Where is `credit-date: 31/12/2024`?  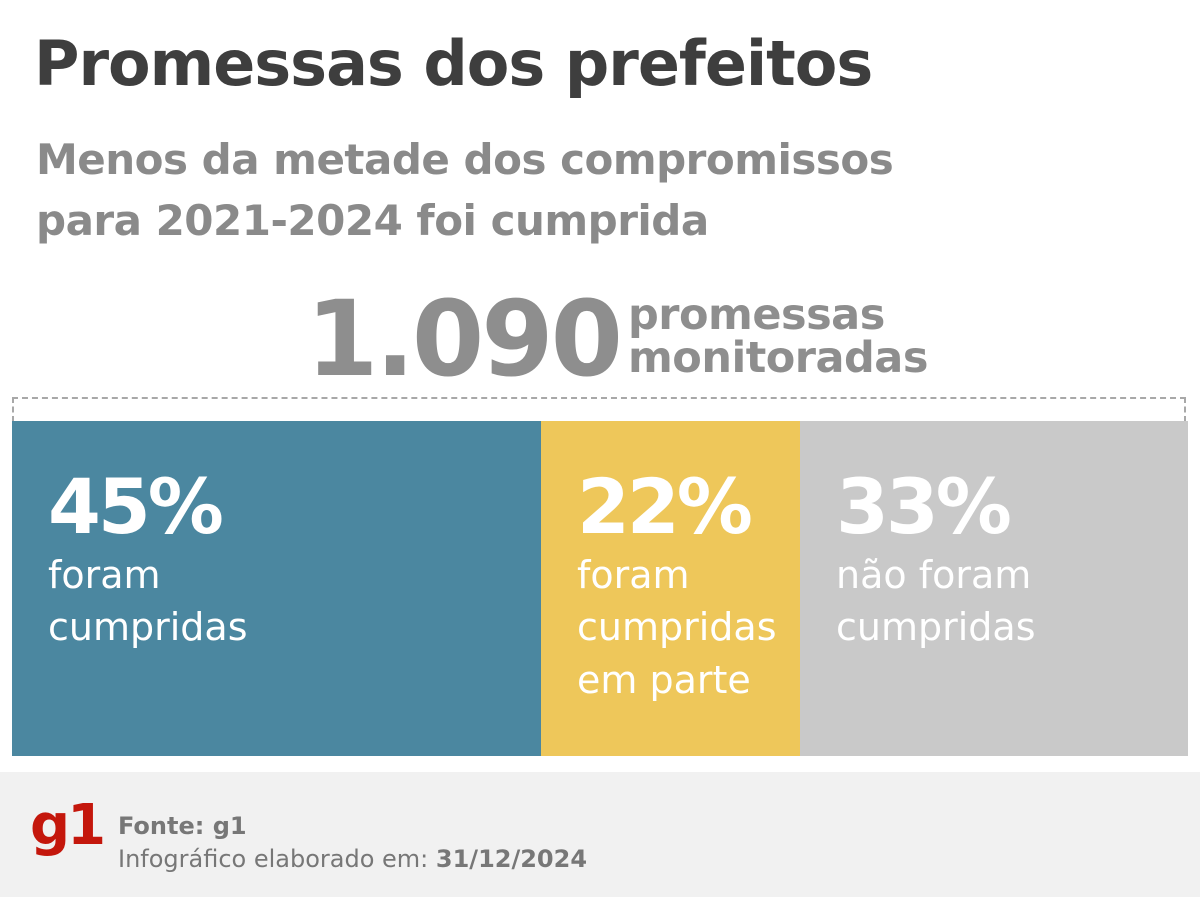
credit-date: 31/12/2024 is located at coordinates (511, 859).